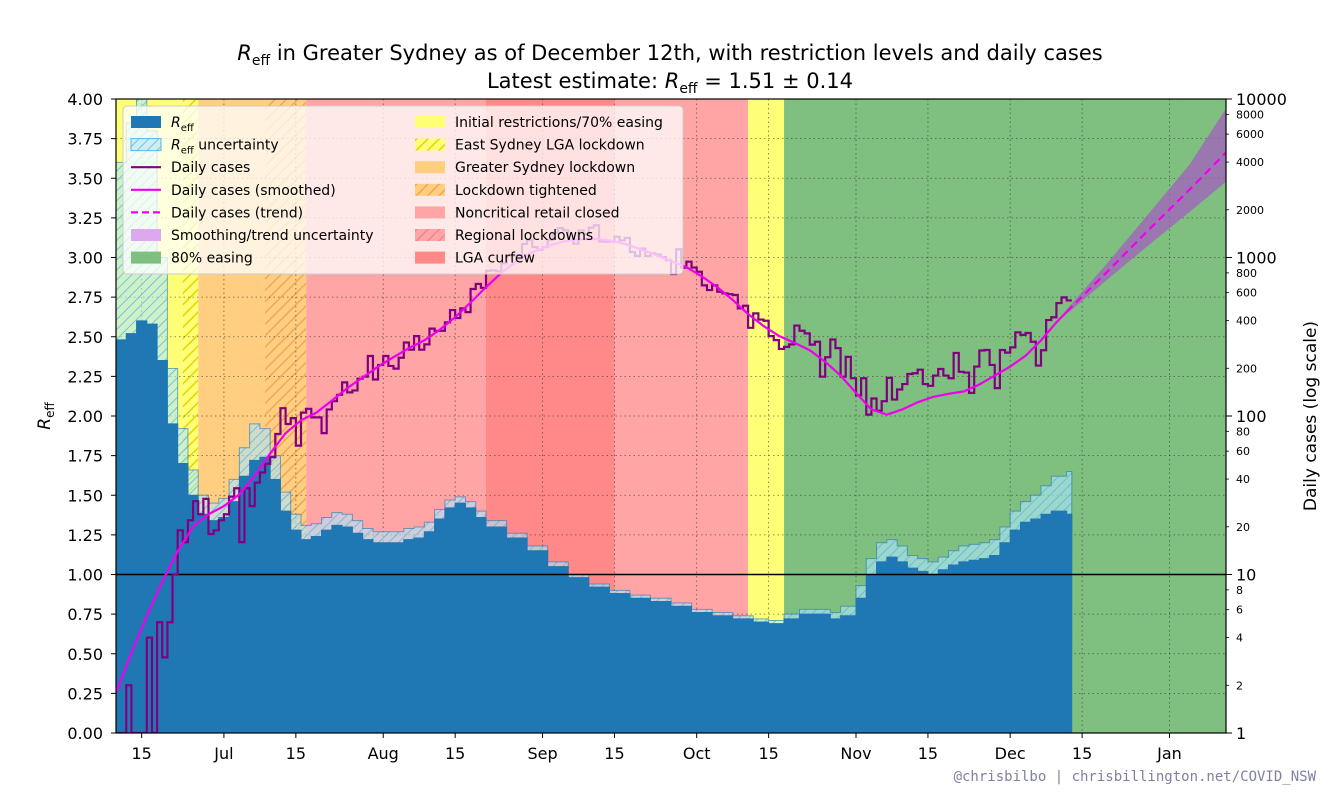  I want to click on y-right-minor-tick-label: 80, so click(1243, 431).